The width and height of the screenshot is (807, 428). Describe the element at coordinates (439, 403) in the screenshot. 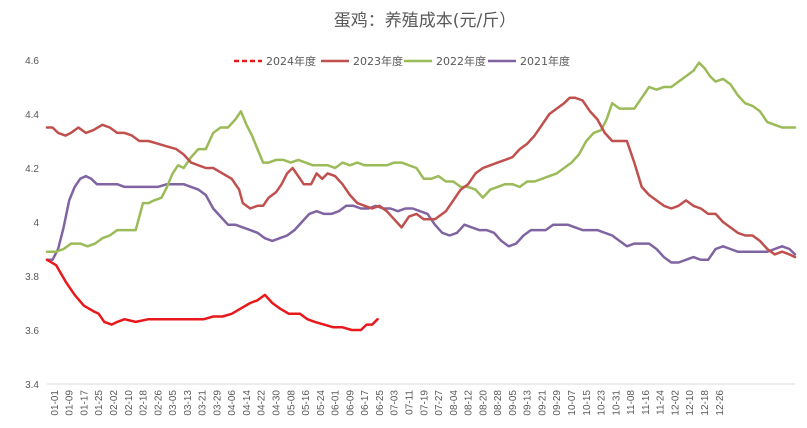

I see `x-tick-label: 07-27` at that location.